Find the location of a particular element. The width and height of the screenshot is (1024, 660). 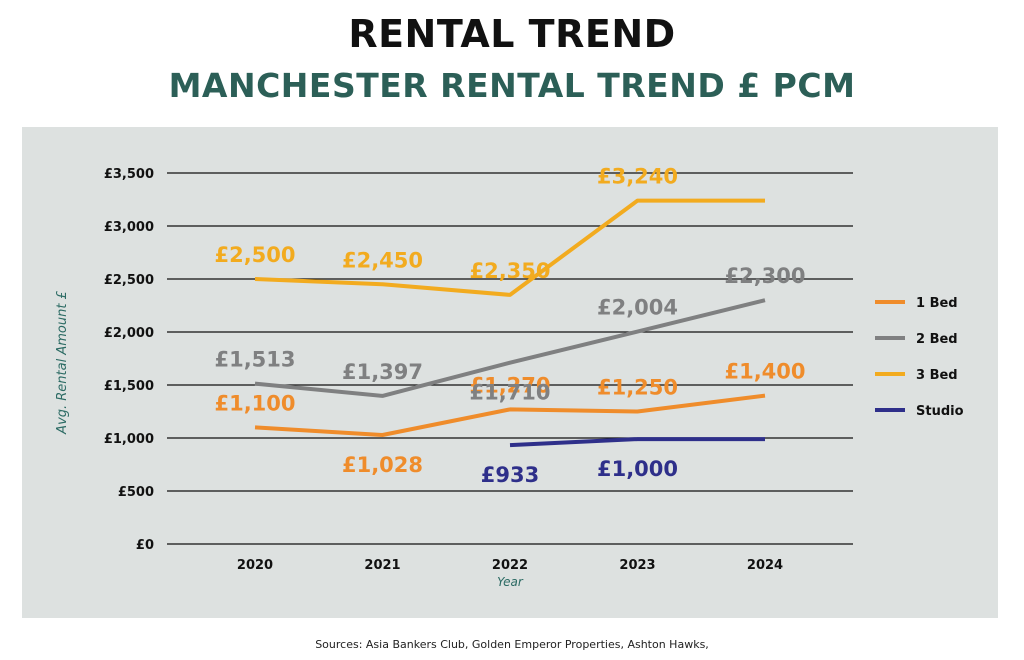

y-tick-label: £2,500 is located at coordinates (129, 280).